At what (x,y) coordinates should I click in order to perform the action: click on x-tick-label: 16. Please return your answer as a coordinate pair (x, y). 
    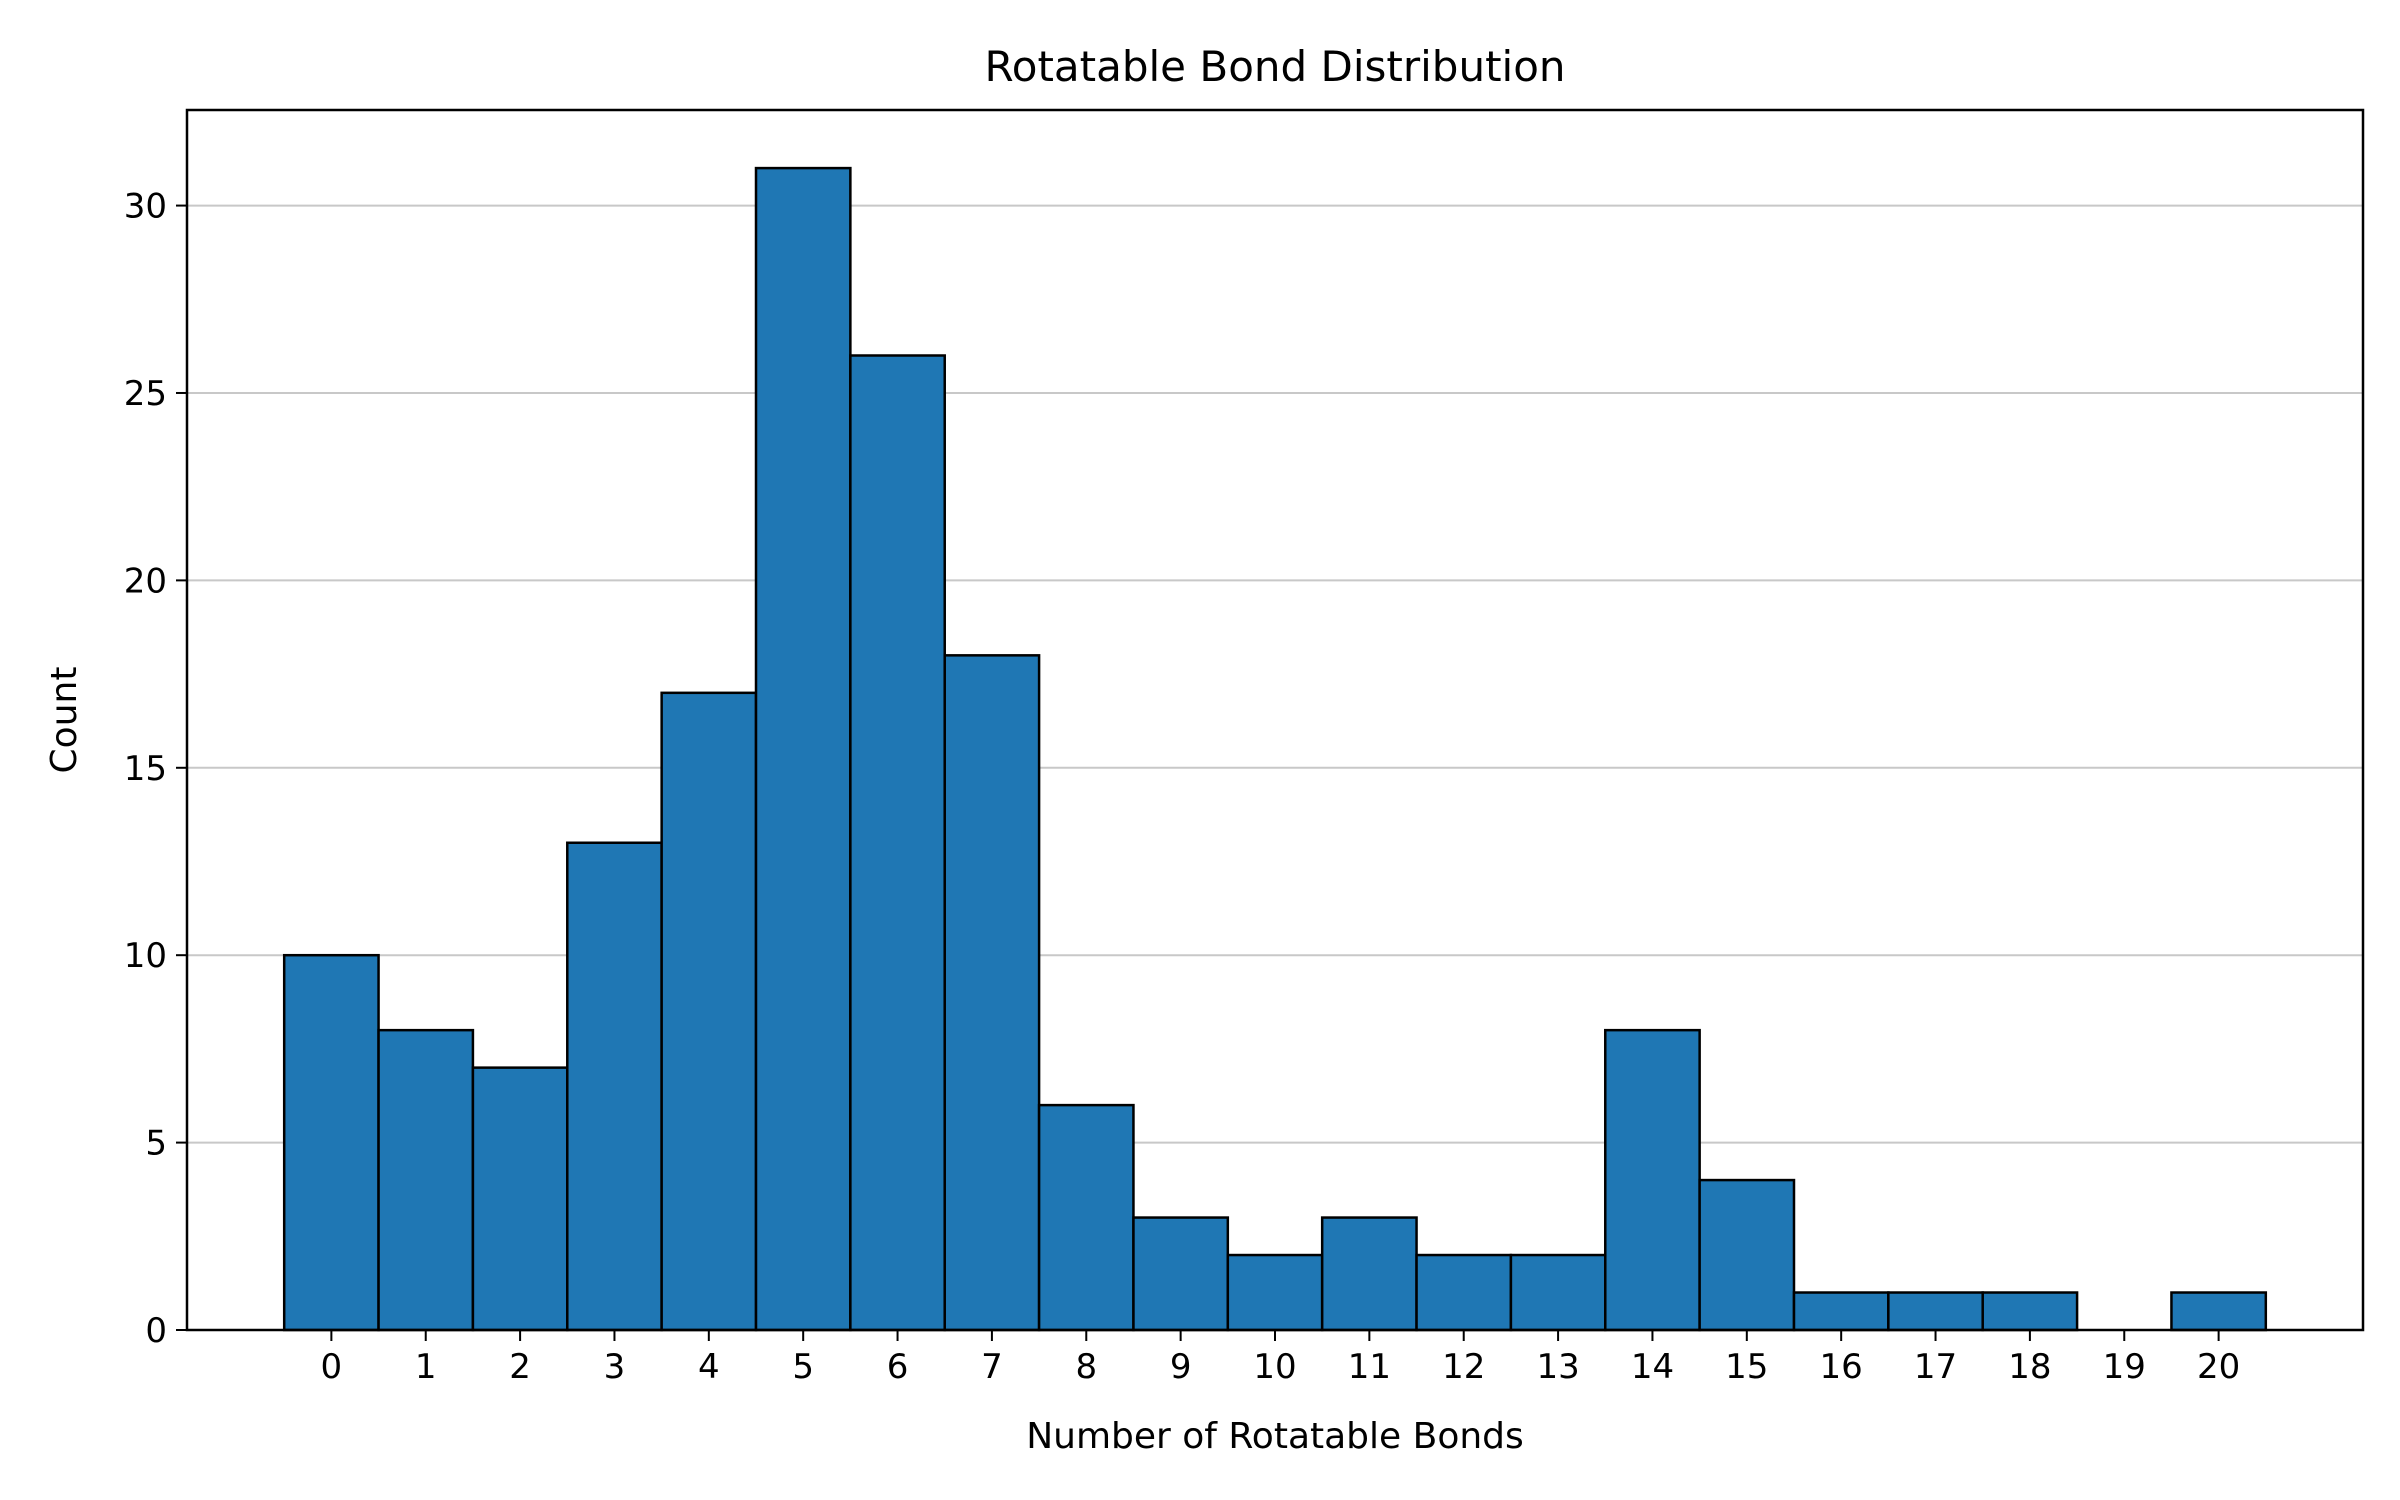
    Looking at the image, I should click on (1841, 1367).